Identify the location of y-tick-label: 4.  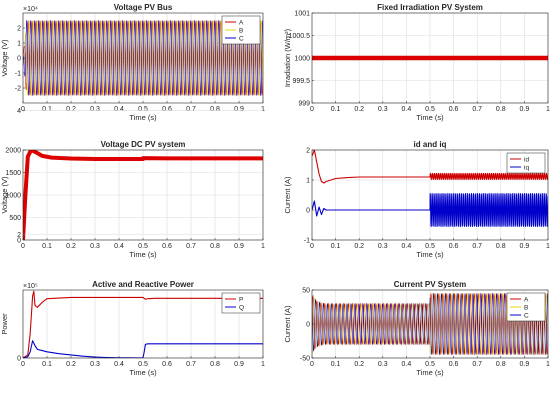
(19, 111).